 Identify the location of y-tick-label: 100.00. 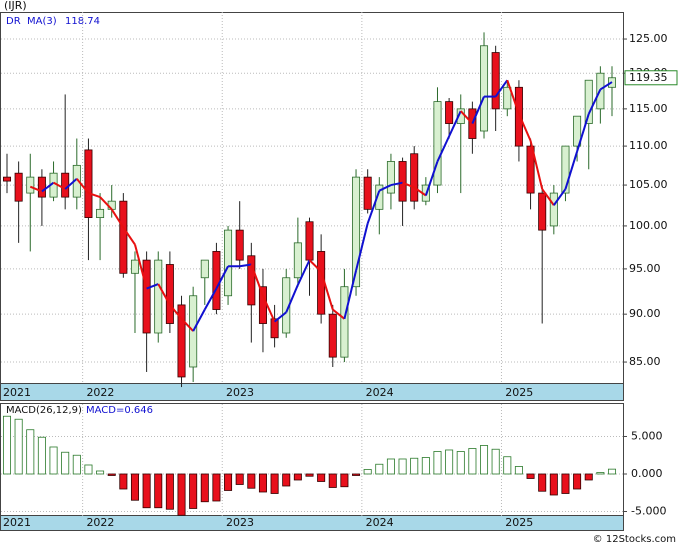
(648, 225).